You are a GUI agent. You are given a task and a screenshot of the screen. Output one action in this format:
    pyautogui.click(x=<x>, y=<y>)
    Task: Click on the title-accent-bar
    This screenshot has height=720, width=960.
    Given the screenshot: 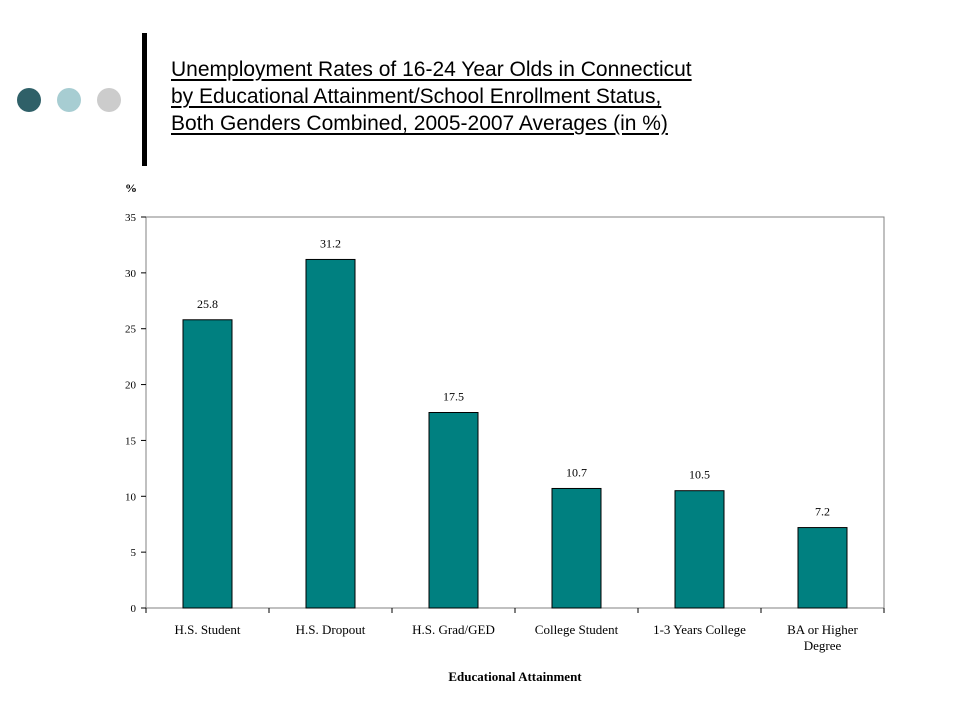 What is the action you would take?
    pyautogui.click(x=144, y=99)
    